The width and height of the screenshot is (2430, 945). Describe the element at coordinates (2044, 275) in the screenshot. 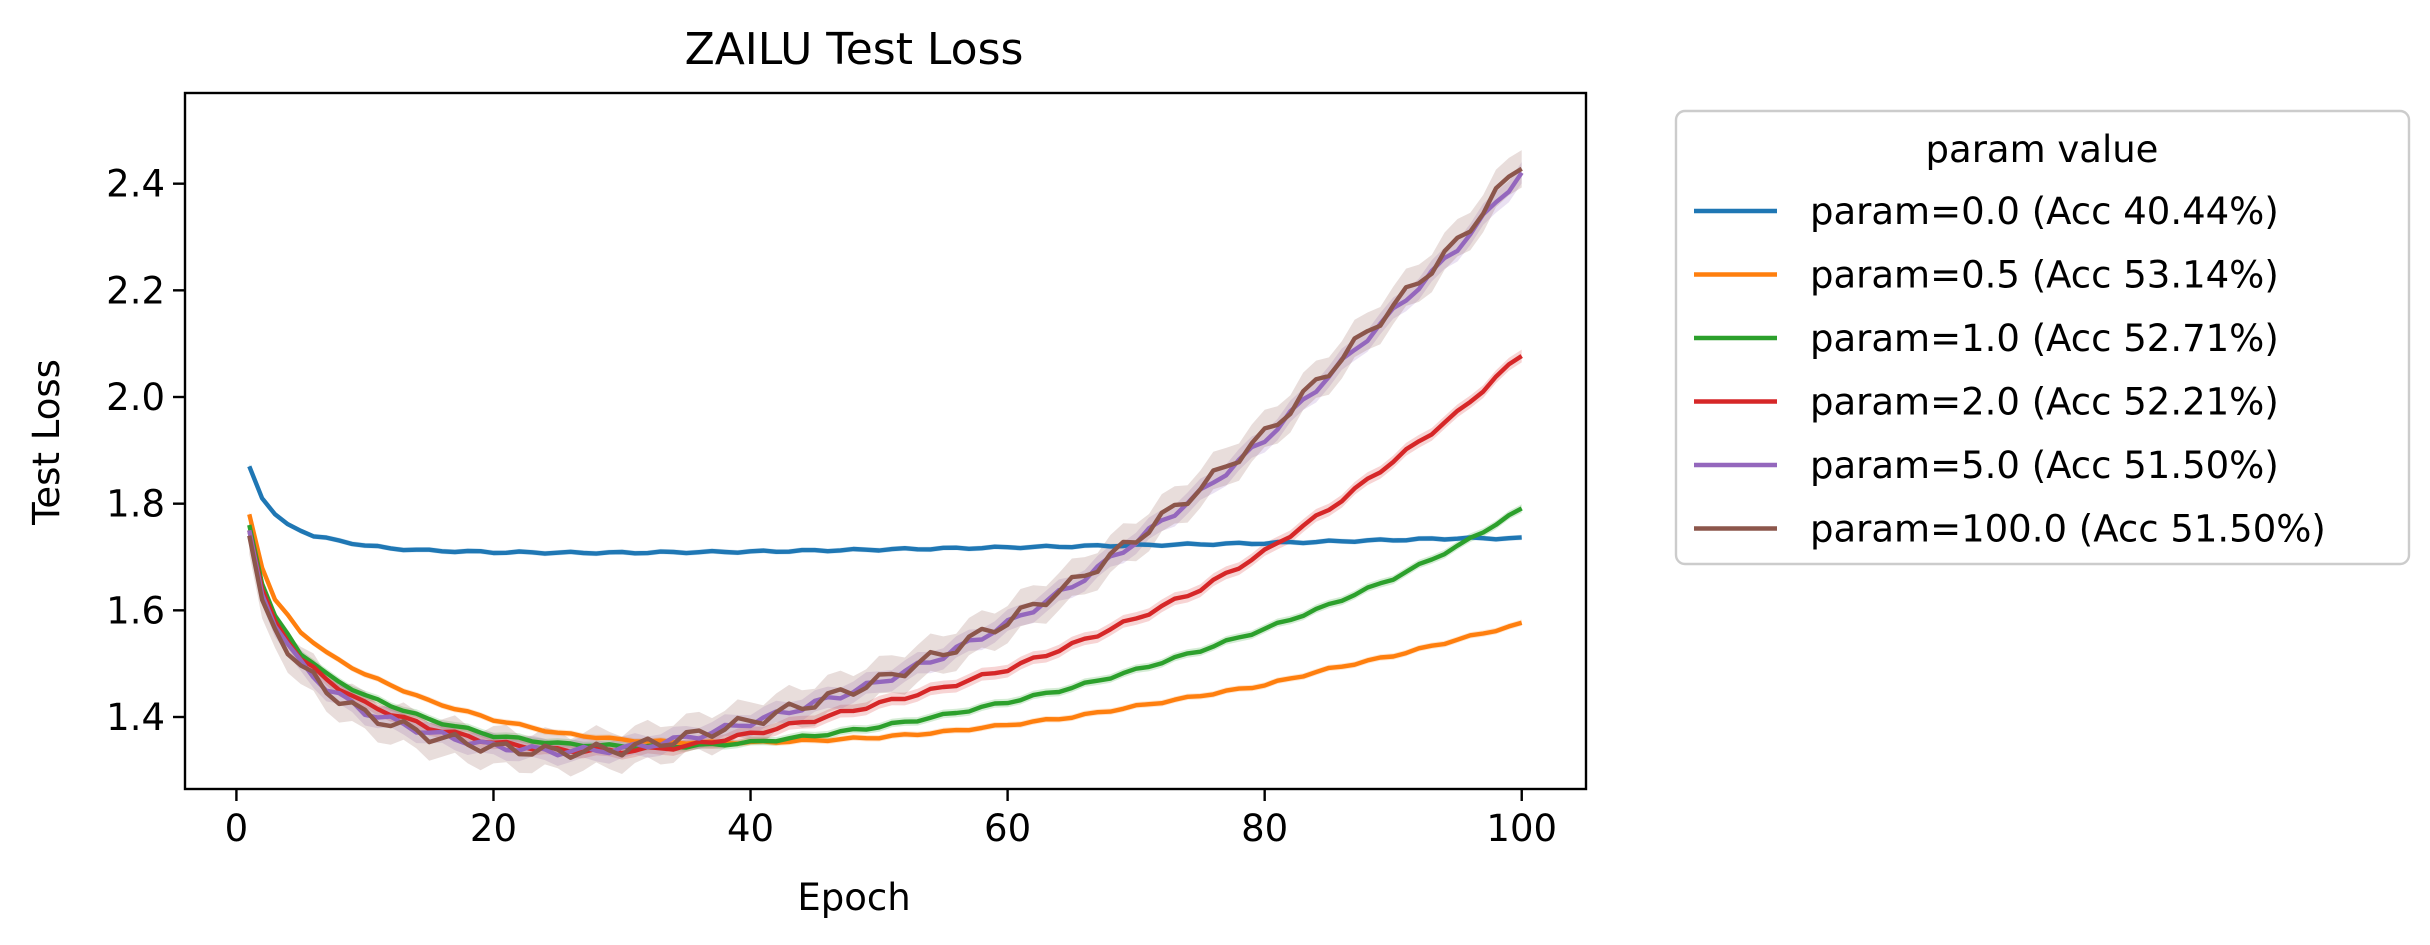

I see `legend-label: param=0.5 (Acc 53.14%)` at that location.